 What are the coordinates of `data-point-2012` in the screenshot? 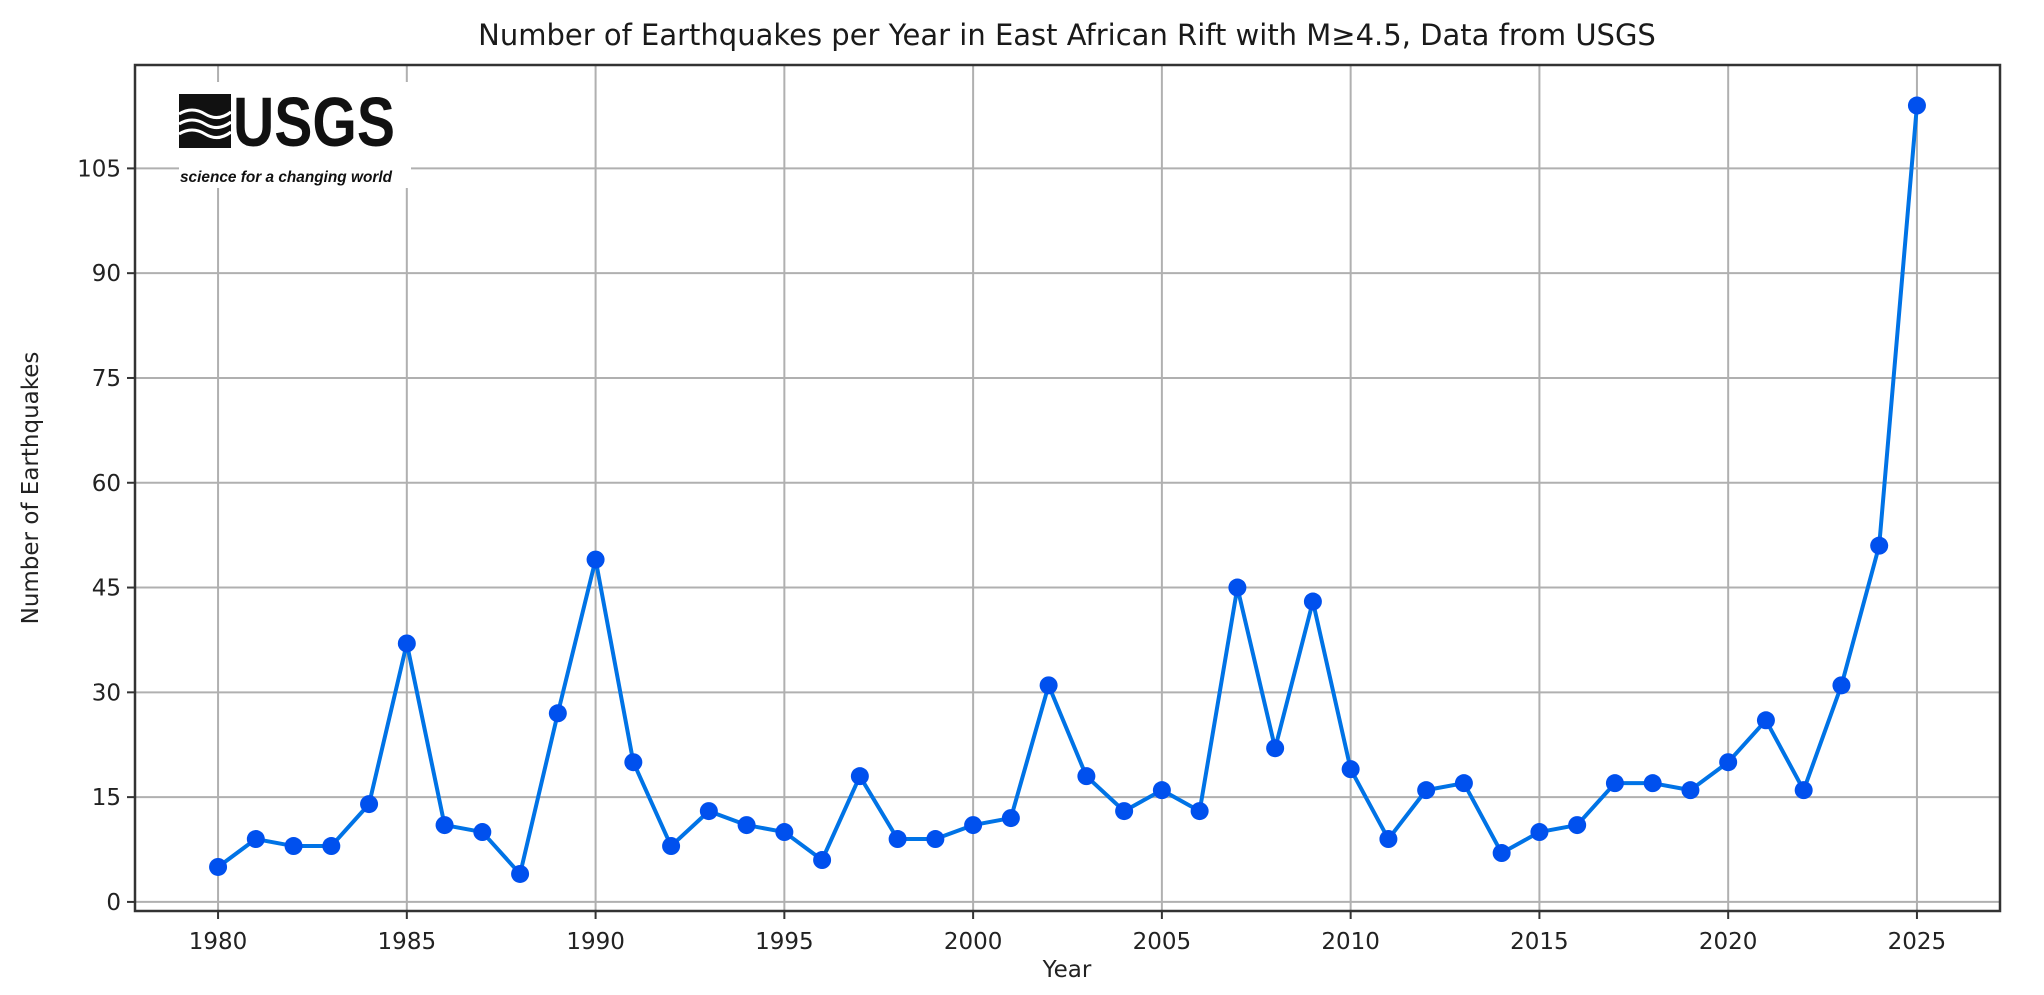 It's located at (1426, 790).